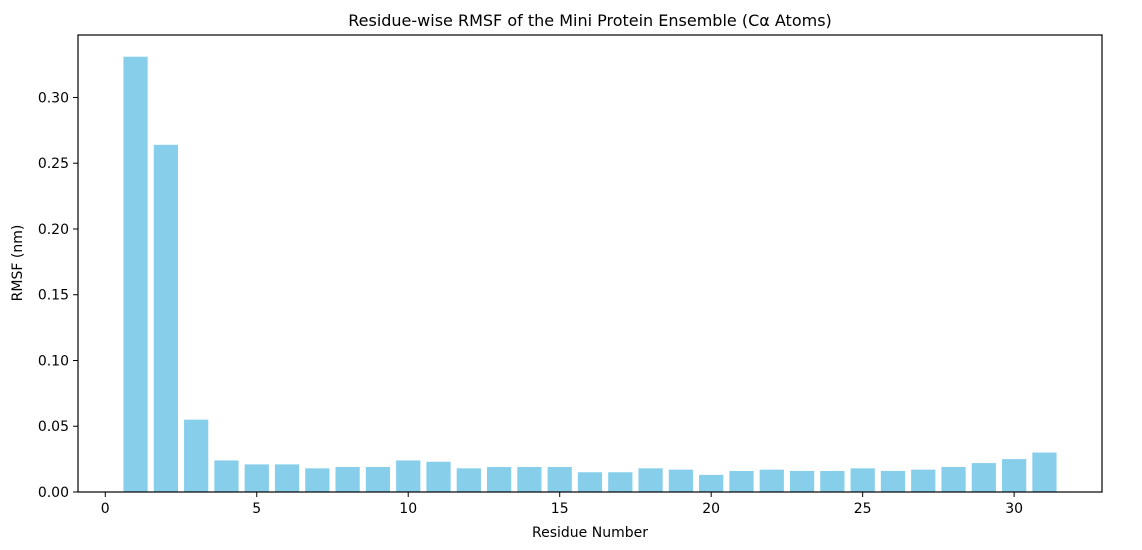 The width and height of the screenshot is (1142, 550). What do you see at coordinates (863, 509) in the screenshot?
I see `x-tick-label-25: 25` at bounding box center [863, 509].